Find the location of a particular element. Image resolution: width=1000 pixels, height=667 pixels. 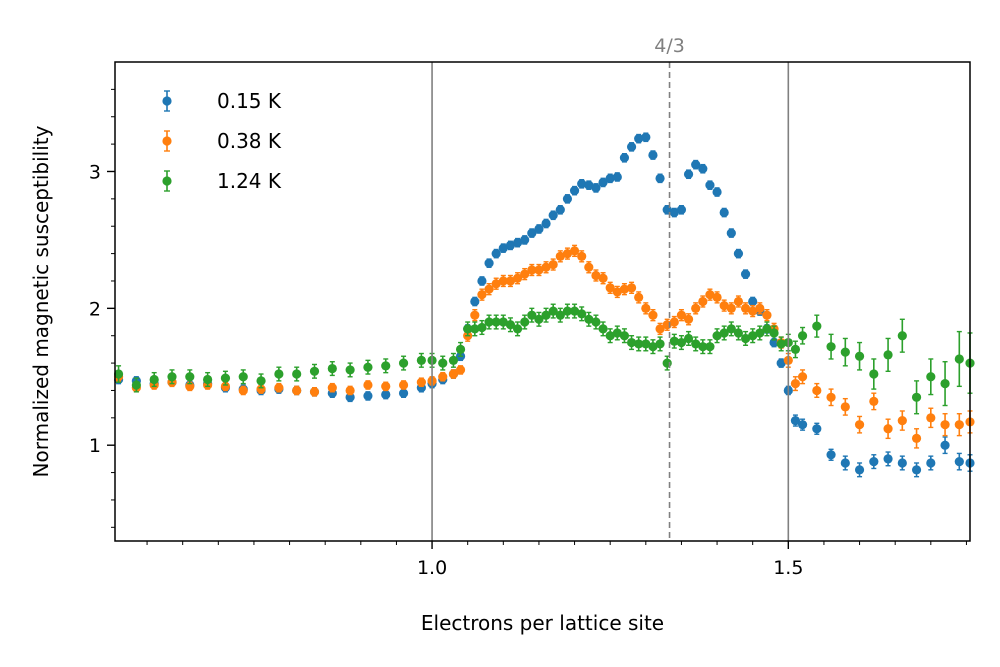

legend: 0.15 K 0.38 K 1.24 K is located at coordinates (222, 141).